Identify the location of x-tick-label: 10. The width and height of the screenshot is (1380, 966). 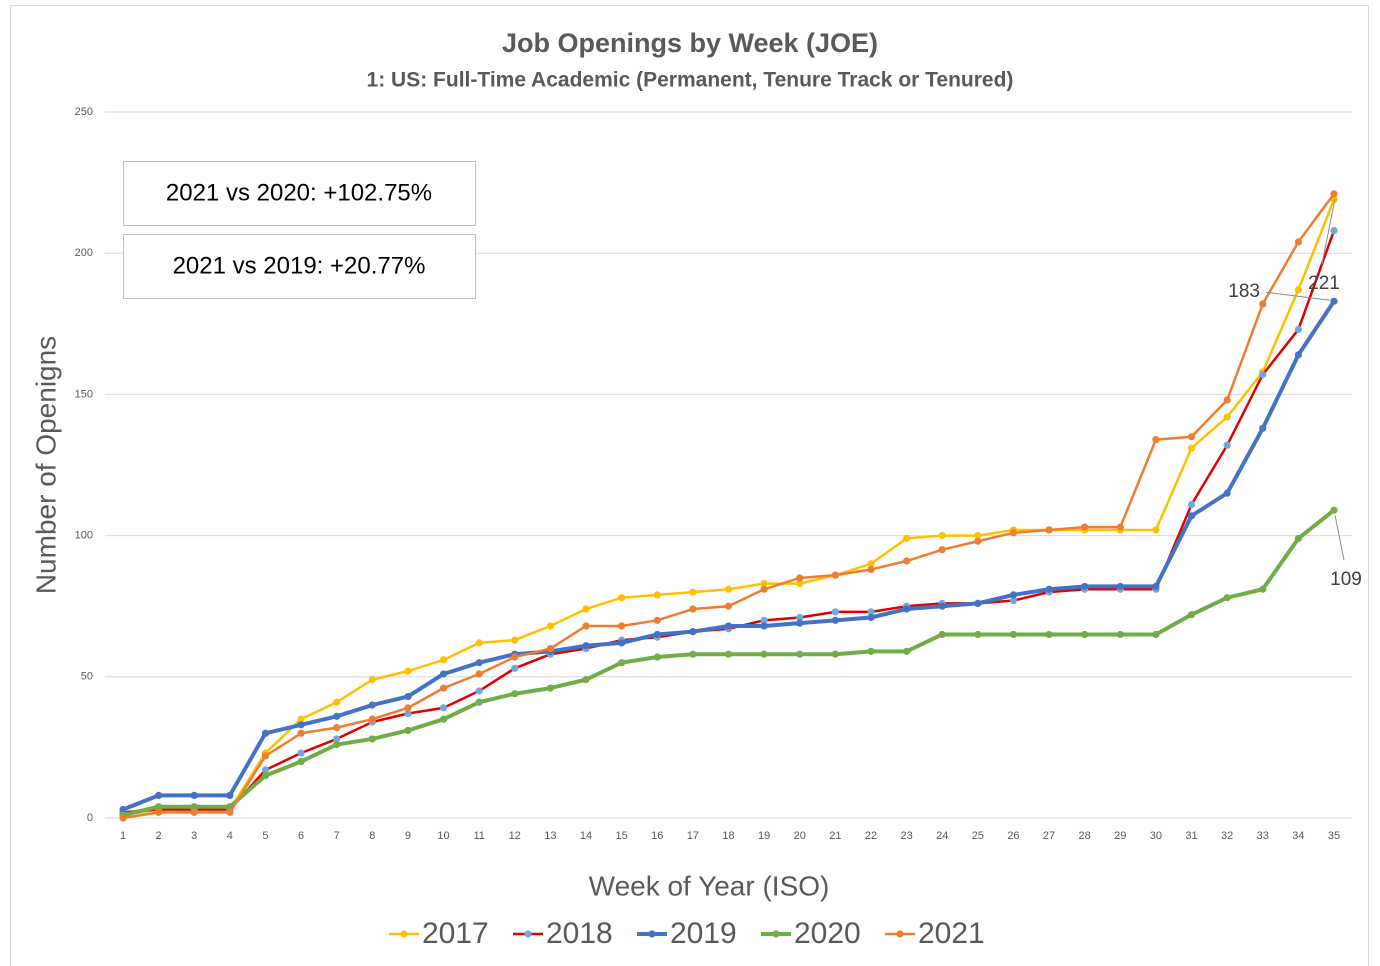
(443, 836).